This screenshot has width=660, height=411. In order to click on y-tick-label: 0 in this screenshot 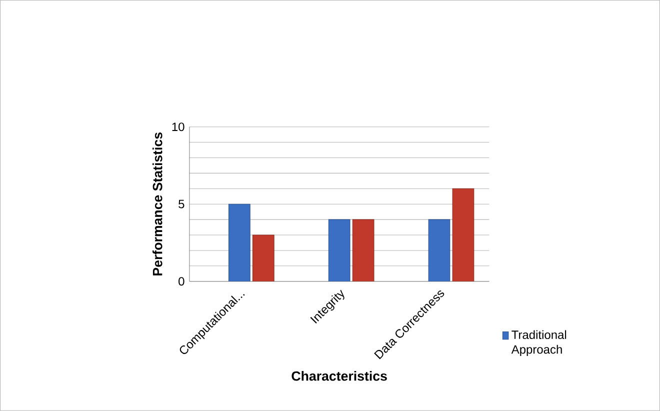, I will do `click(181, 281)`.